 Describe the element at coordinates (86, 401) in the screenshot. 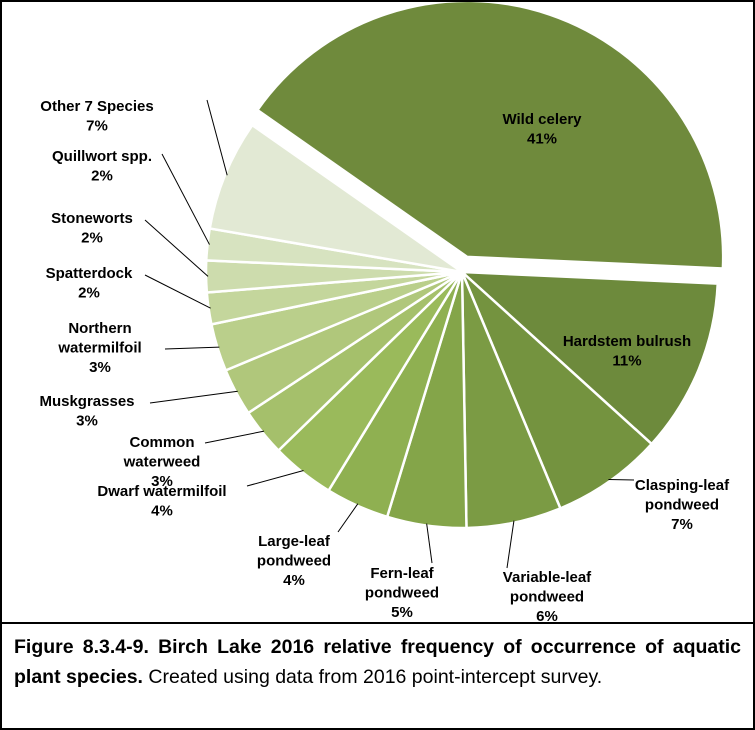

I see `slice-label: Muskgrasses` at that location.